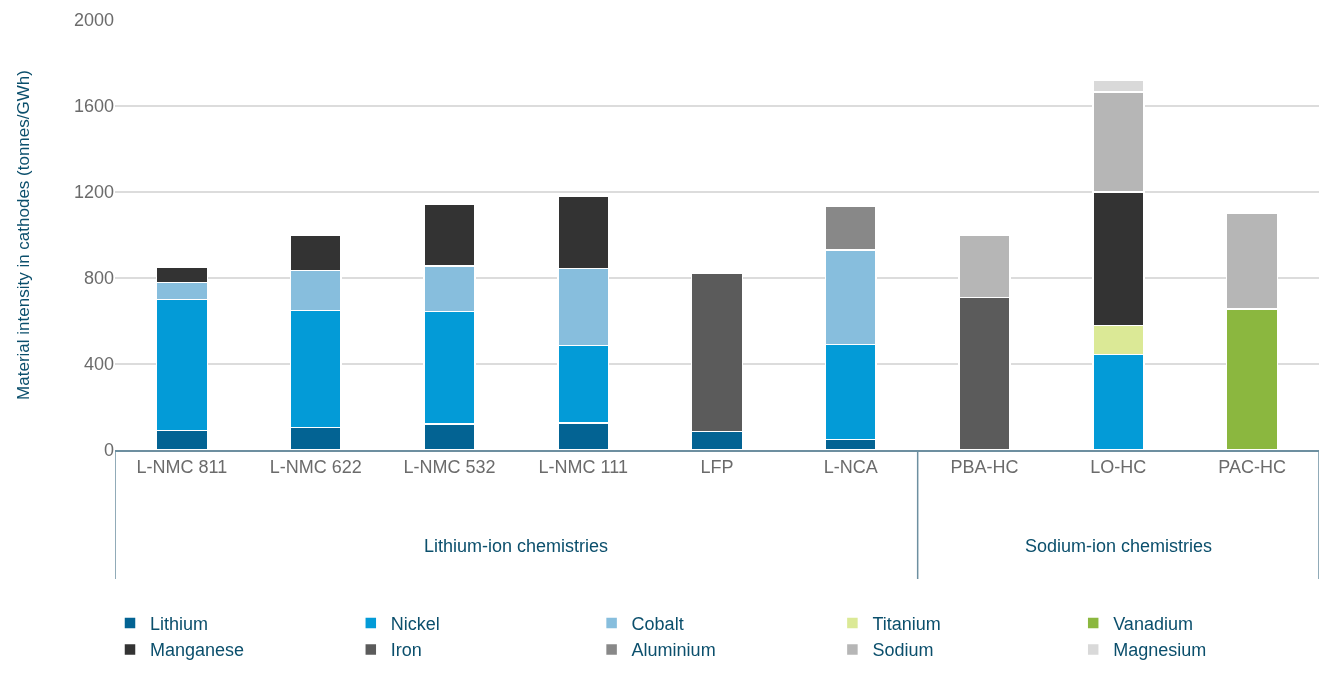  I want to click on legend-label: Manganese, so click(197, 650).